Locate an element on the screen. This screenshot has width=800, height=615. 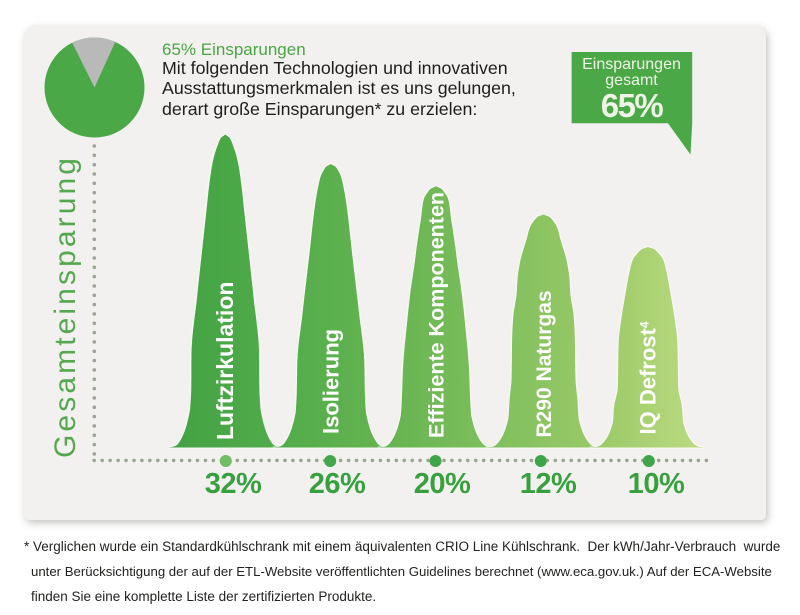
svg-text: IQ Defrost4 is located at coordinates (648, 377).